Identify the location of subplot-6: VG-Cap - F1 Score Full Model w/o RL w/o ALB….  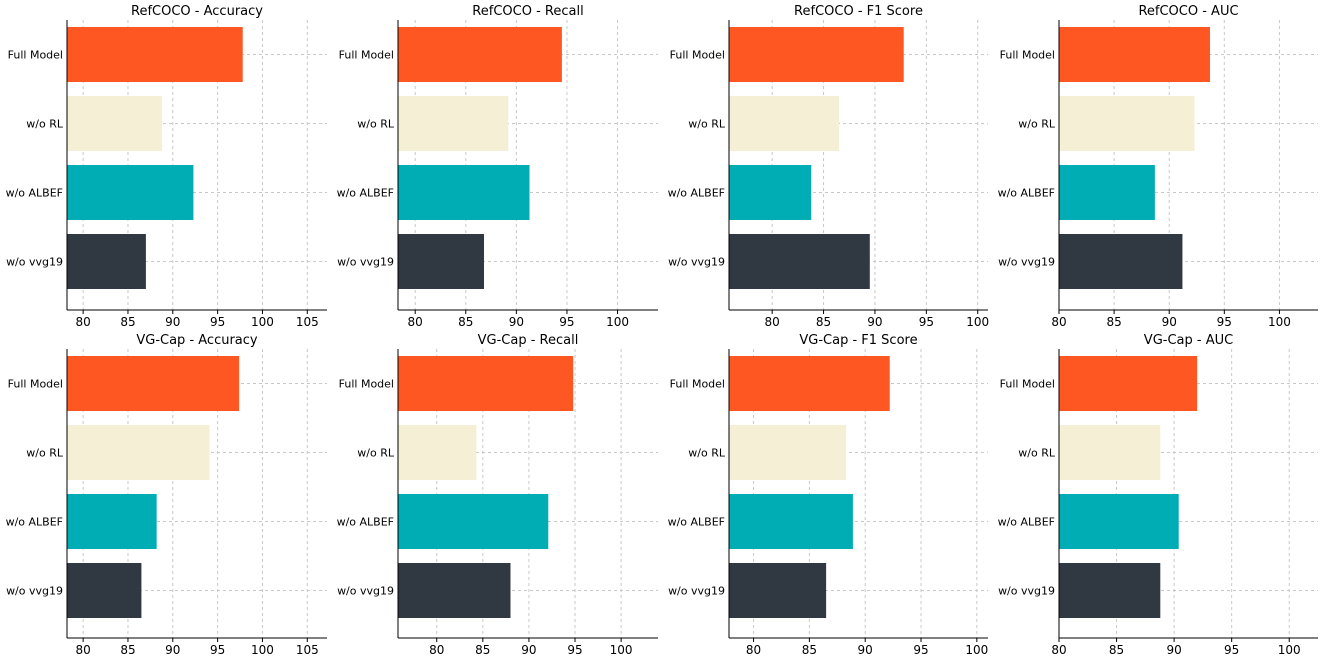
(828, 495).